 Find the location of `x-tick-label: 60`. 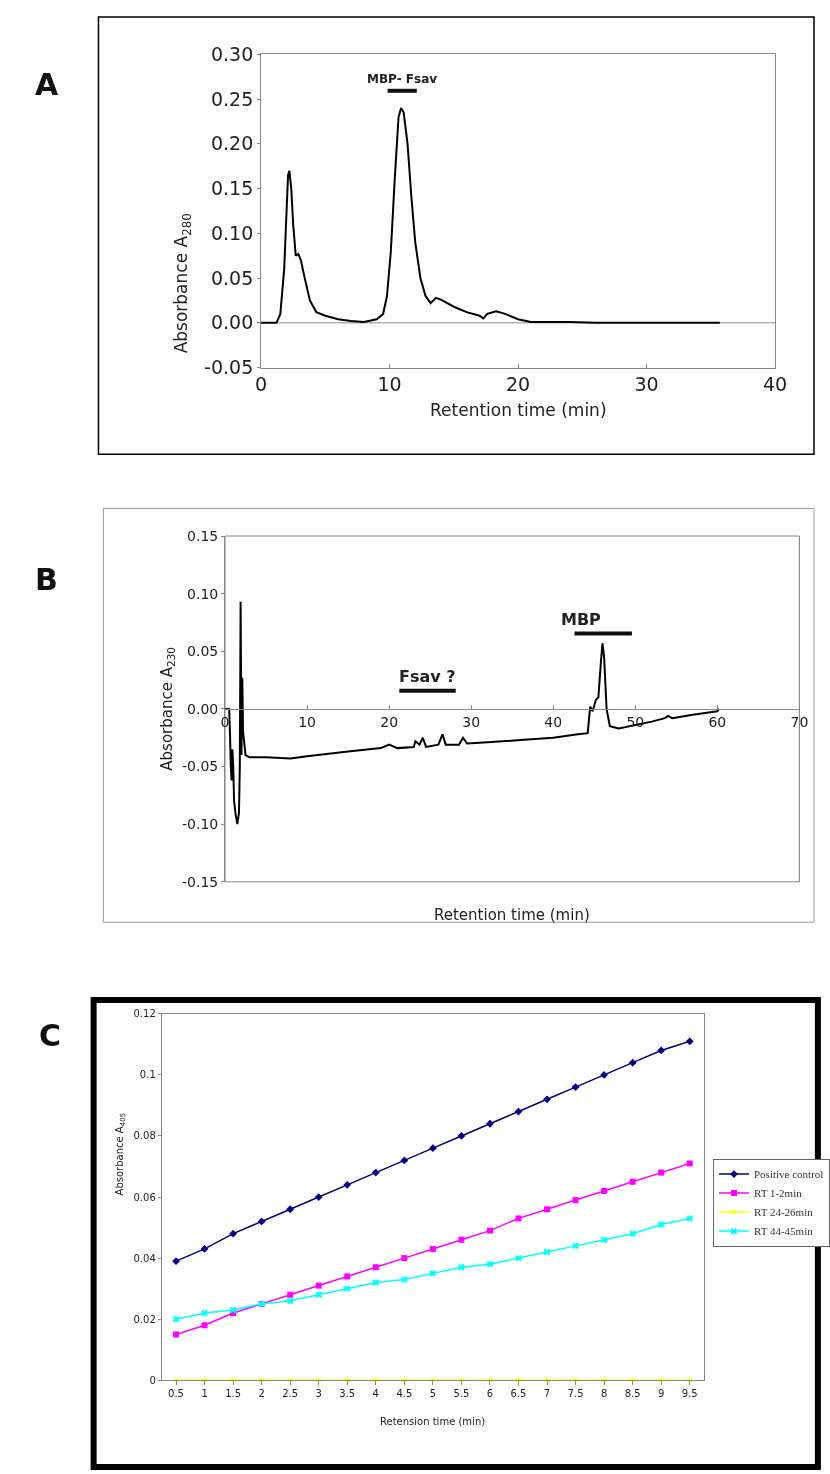

x-tick-label: 60 is located at coordinates (717, 721).